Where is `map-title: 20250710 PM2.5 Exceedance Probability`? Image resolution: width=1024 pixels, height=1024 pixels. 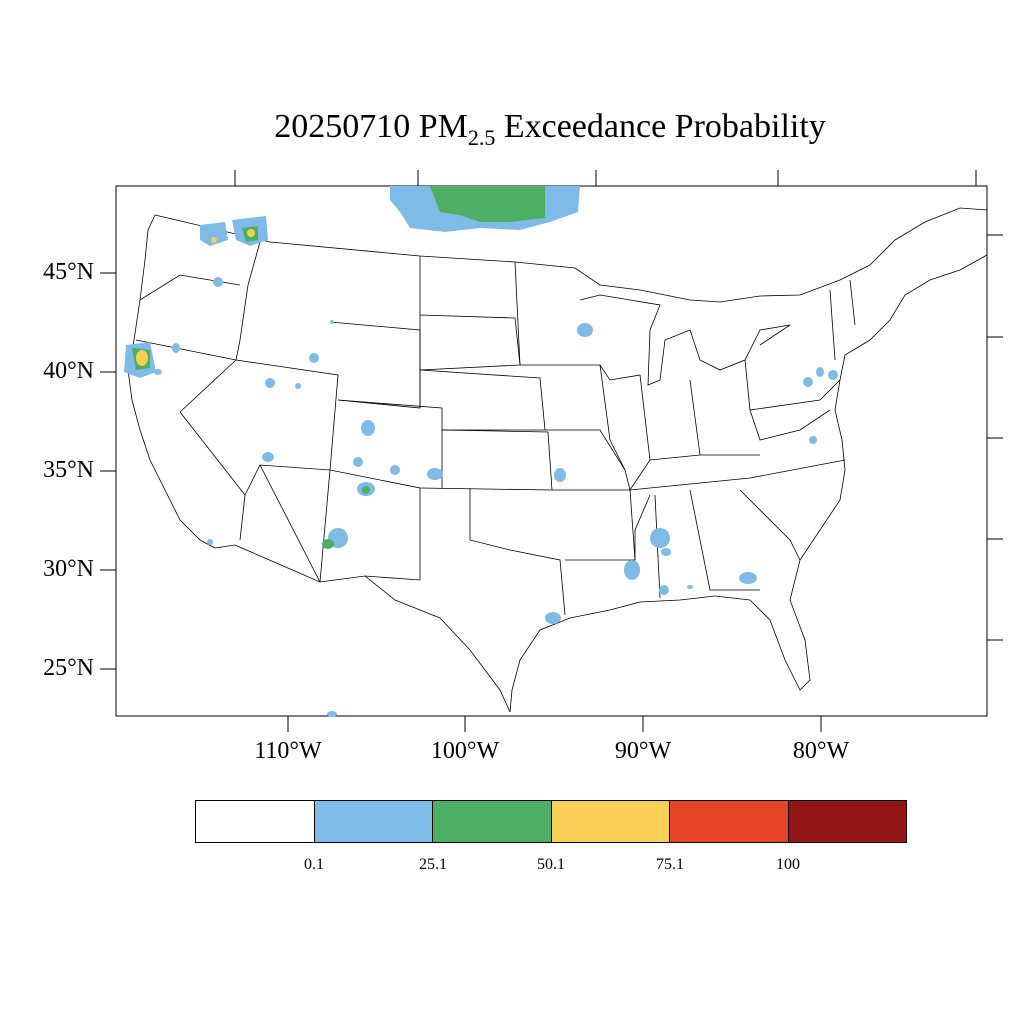
map-title: 20250710 PM2.5 Exceedance Probability is located at coordinates (512, 129).